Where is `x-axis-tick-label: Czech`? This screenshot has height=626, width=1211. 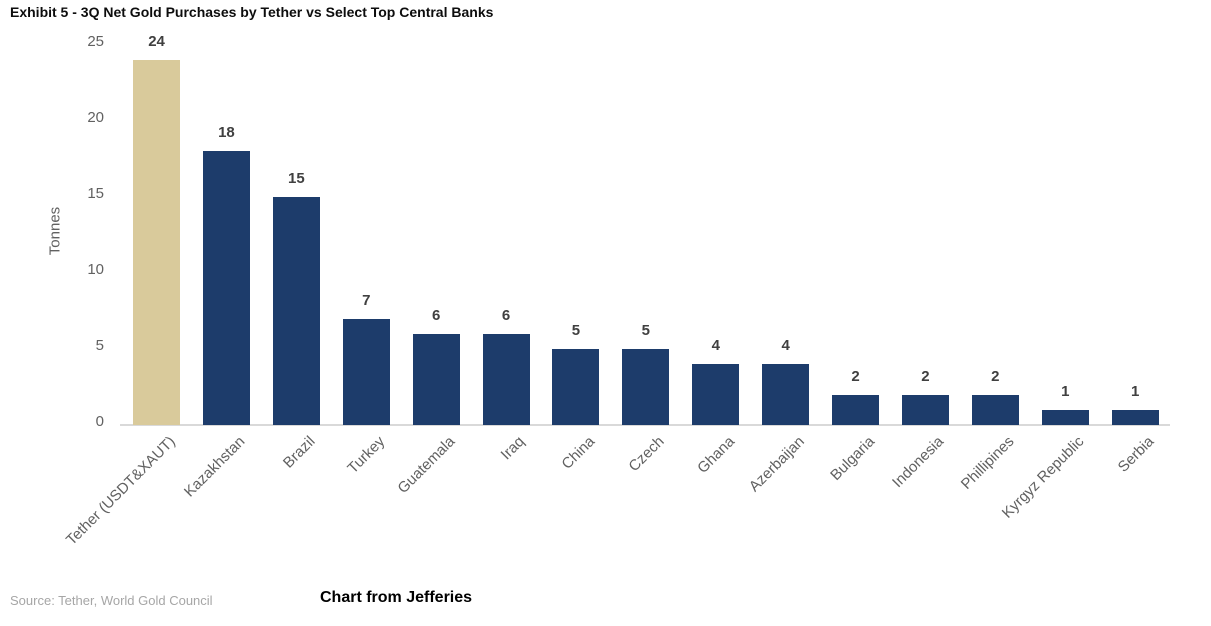 x-axis-tick-label: Czech is located at coordinates (646, 454).